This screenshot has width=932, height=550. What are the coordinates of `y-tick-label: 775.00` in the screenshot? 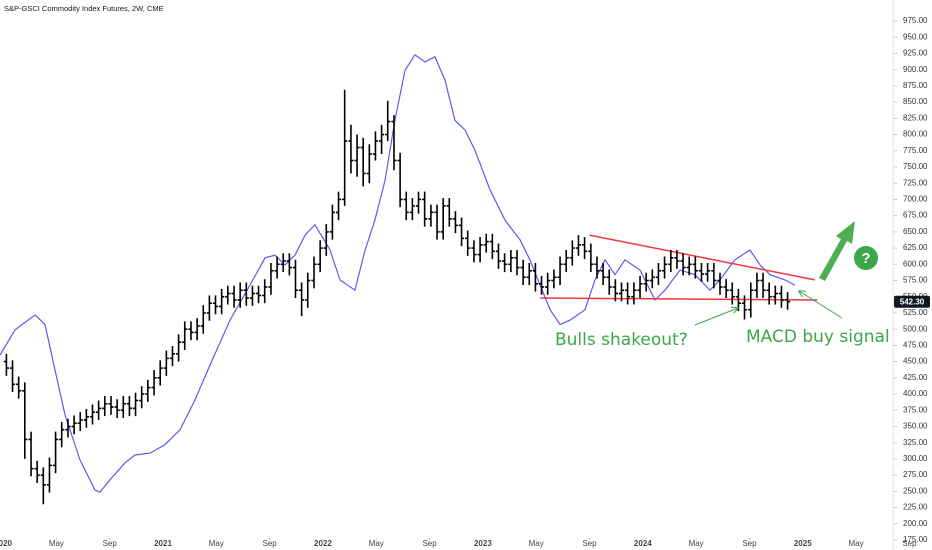 It's located at (915, 150).